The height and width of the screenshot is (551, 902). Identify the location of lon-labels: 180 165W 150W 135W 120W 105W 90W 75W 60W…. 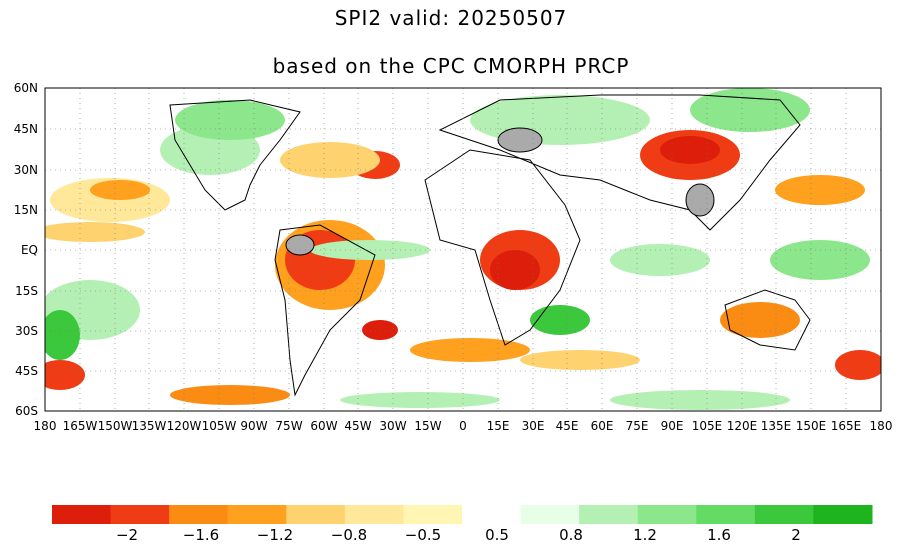
(463, 426).